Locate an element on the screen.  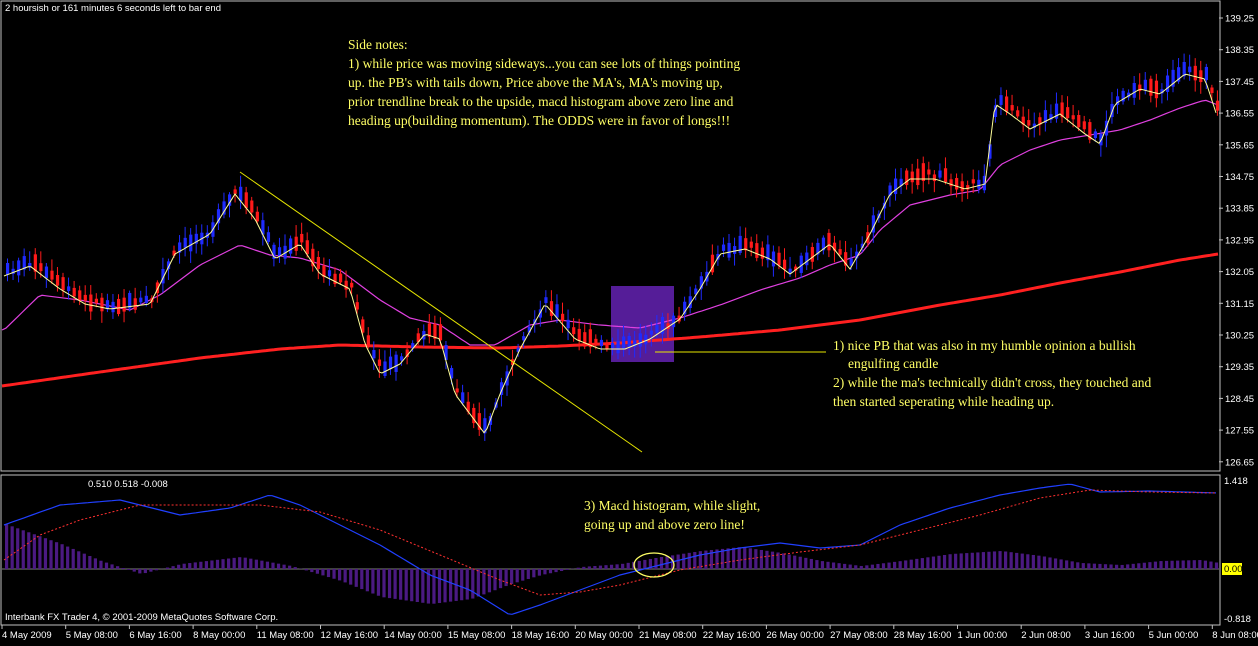
time-axis-label: 11 May 08:00 is located at coordinates (285, 635).